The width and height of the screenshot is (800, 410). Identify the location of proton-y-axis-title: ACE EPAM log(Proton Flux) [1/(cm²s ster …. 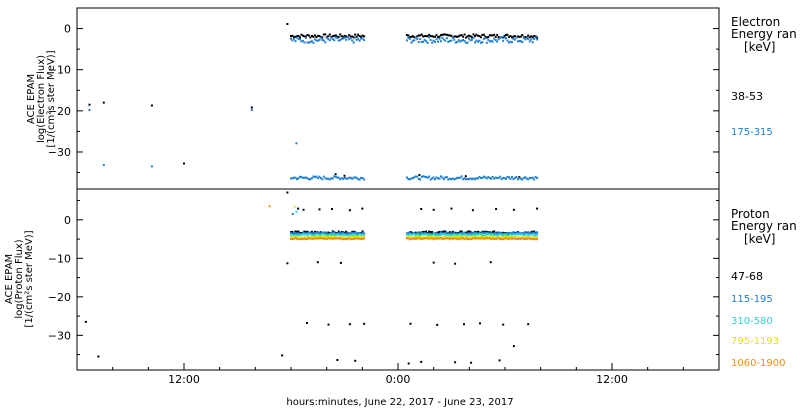
(19, 278).